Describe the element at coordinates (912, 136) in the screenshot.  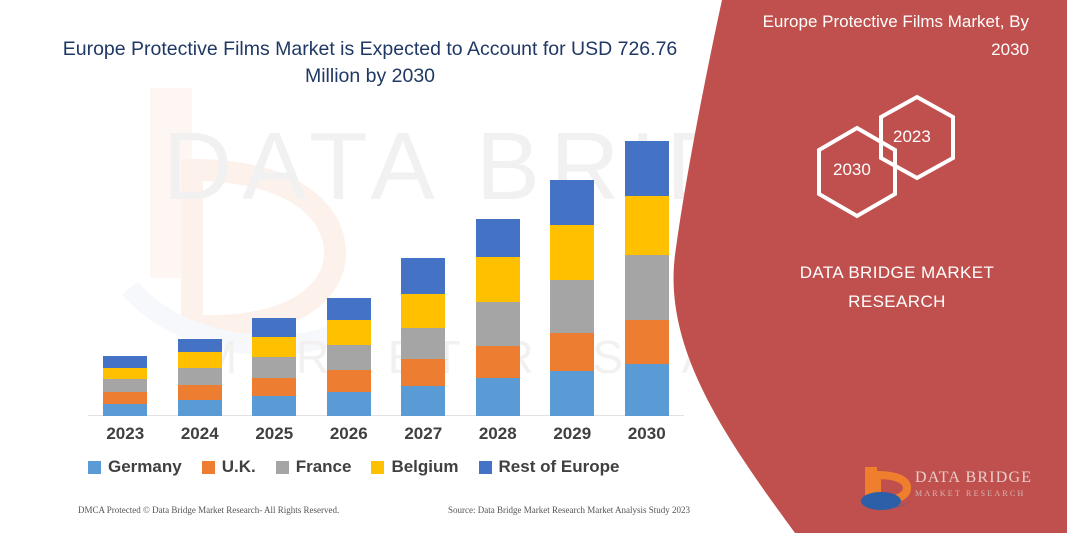
I see `hex-badge-label-2023: 2023` at that location.